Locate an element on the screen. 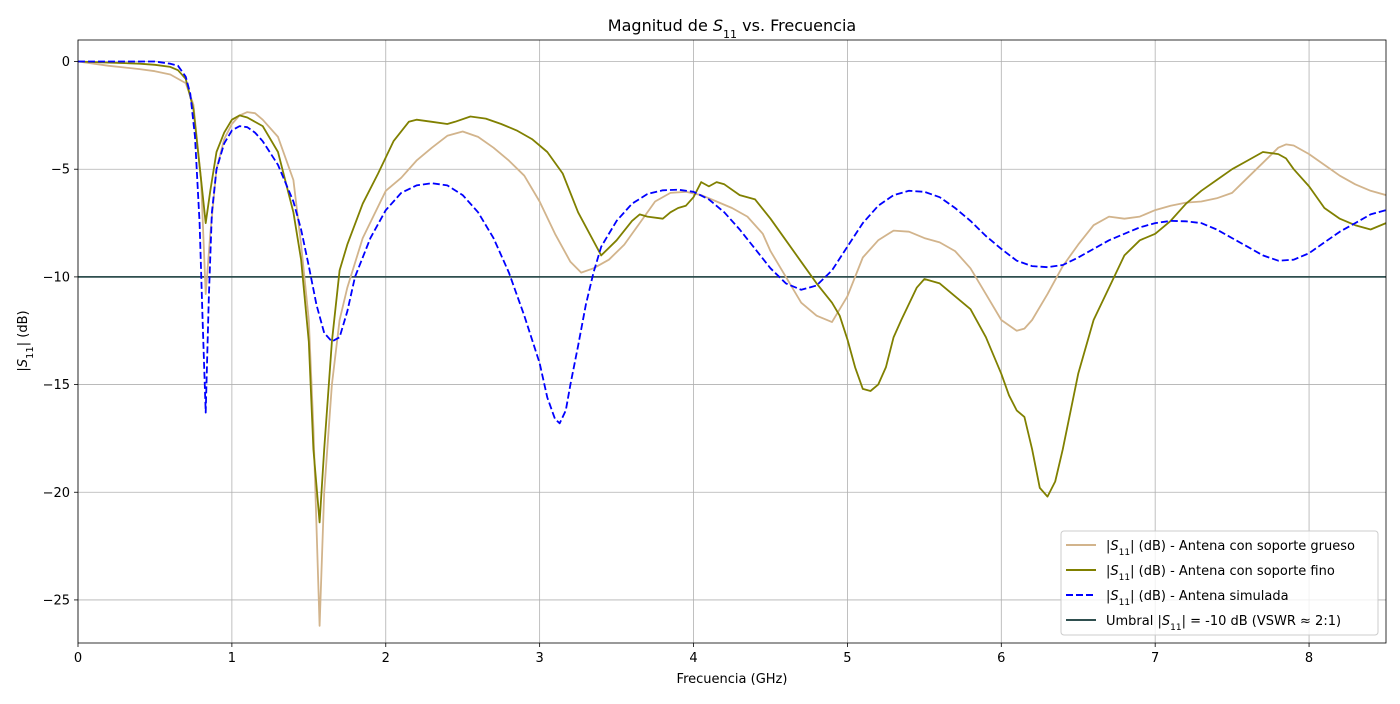 This screenshot has width=1400, height=704. x-tick-label: 8 is located at coordinates (1309, 658).